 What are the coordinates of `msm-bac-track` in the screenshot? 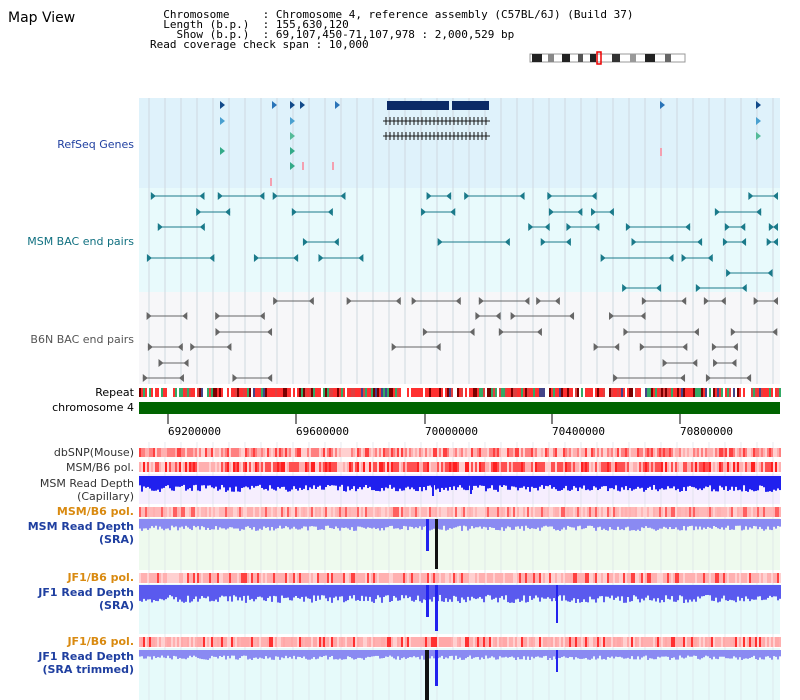 It's located at (462, 242).